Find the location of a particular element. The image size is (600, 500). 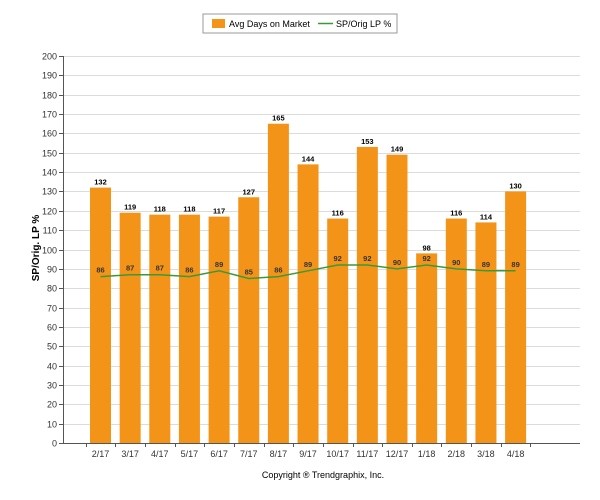

x-tick-label: 8/17 is located at coordinates (279, 454).